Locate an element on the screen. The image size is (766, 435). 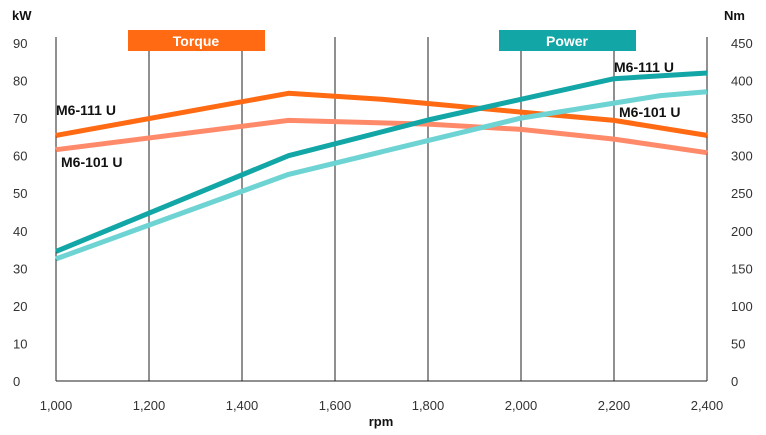
left-tick-label: 40 is located at coordinates (20, 231).